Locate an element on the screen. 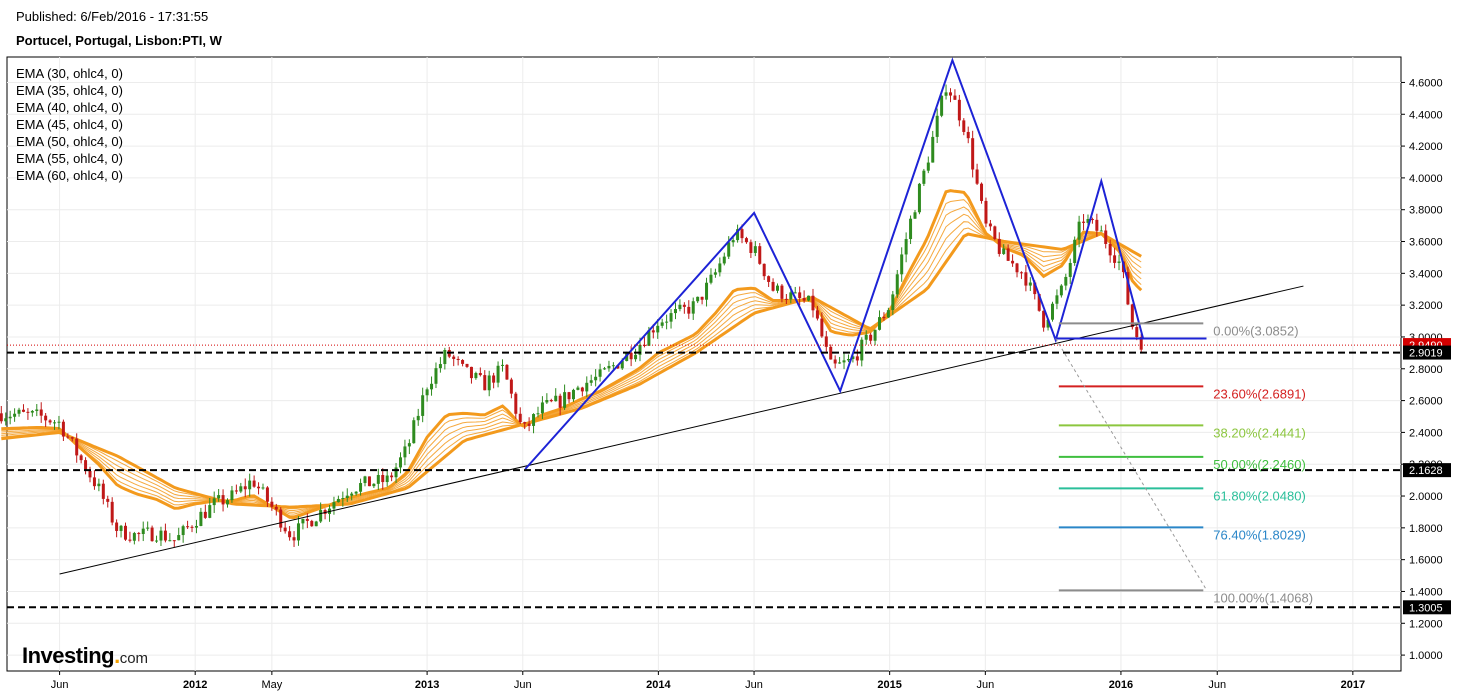  x-tick-label: May is located at coordinates (271, 685).